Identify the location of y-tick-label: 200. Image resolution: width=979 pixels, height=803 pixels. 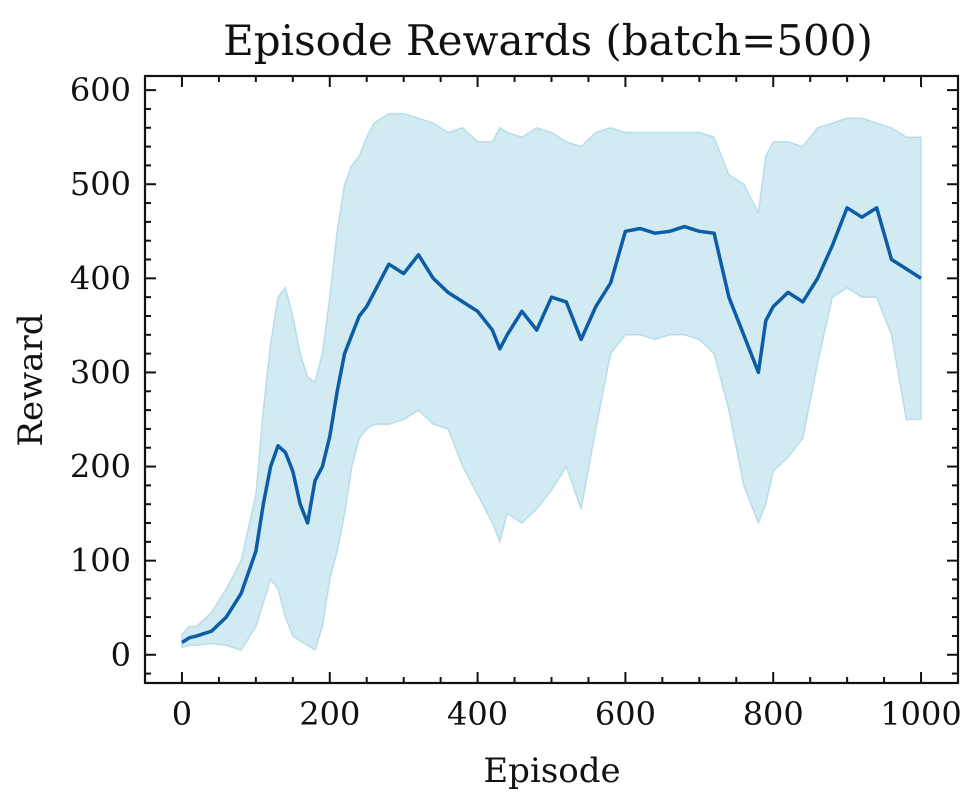
(100, 467).